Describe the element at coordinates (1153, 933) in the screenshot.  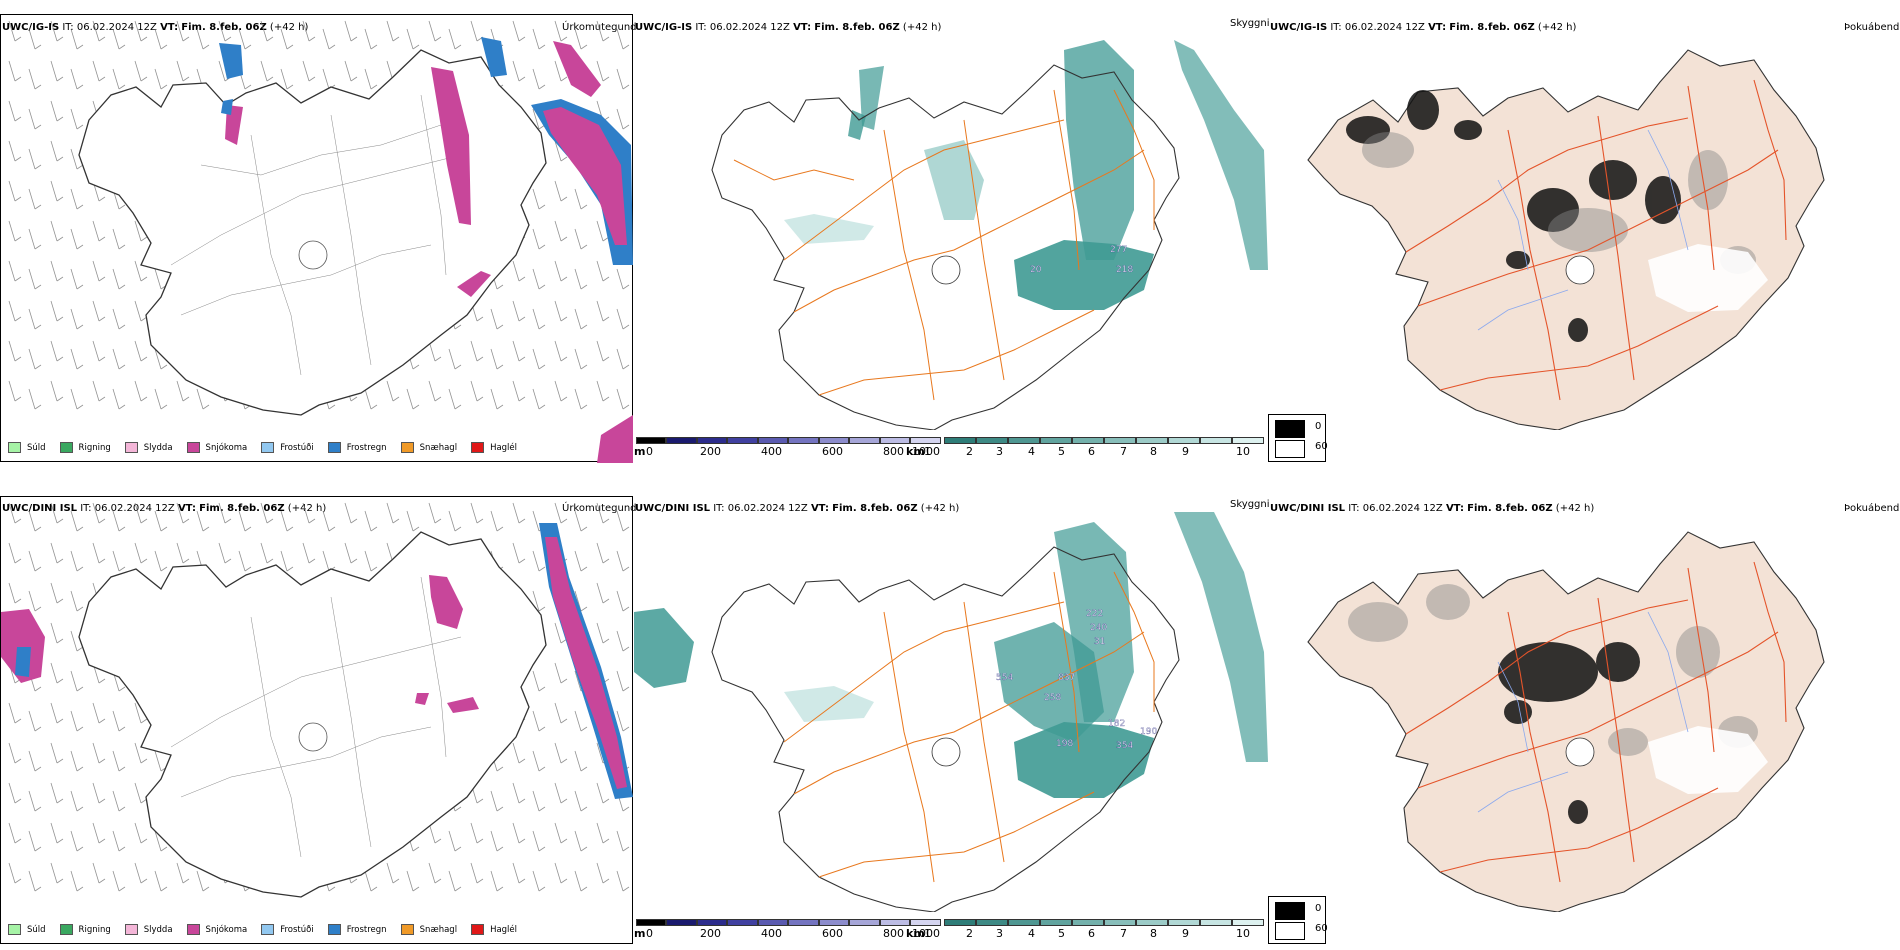
I see `scale-tick: 8` at that location.